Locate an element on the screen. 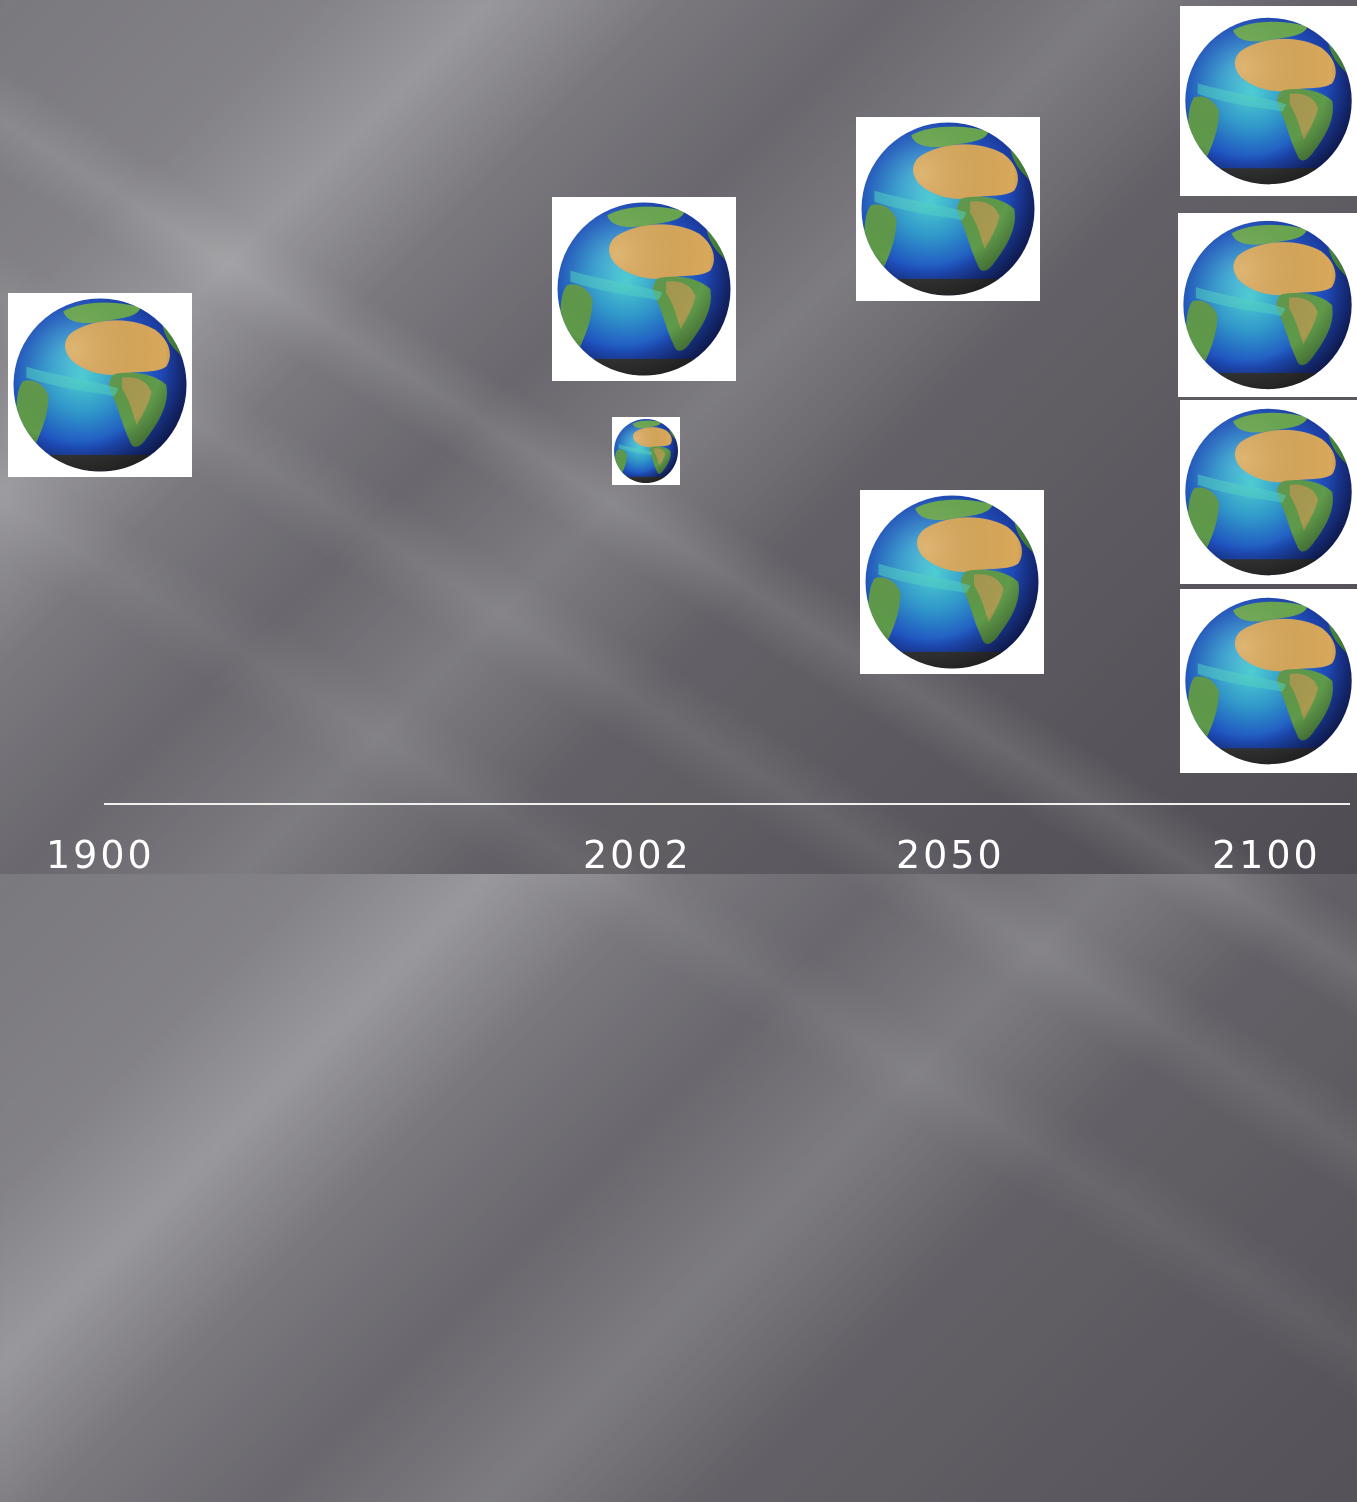 This screenshot has height=1502, width=1357. timeline-axis is located at coordinates (727, 804).